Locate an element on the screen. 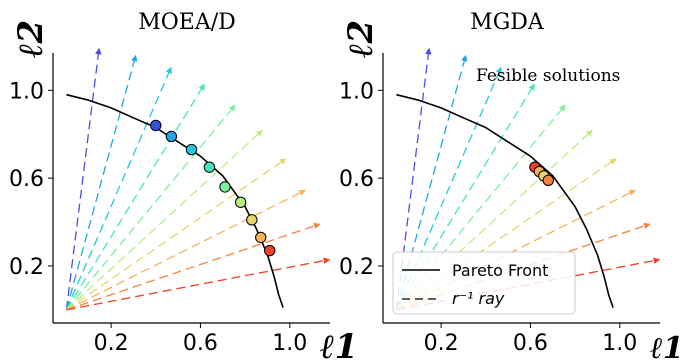 This screenshot has height=362, width=681. legend: Pareto Front r⁻¹ ray is located at coordinates (484, 283).